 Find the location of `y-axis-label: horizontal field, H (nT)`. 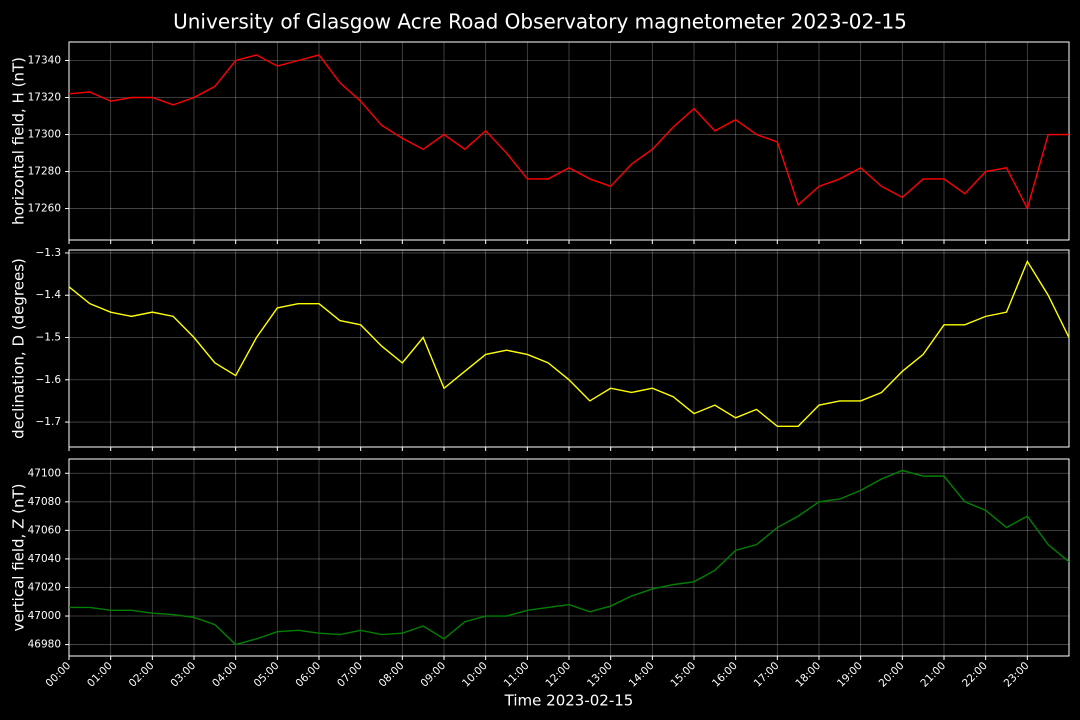

y-axis-label: horizontal field, H (nT) is located at coordinates (19, 141).